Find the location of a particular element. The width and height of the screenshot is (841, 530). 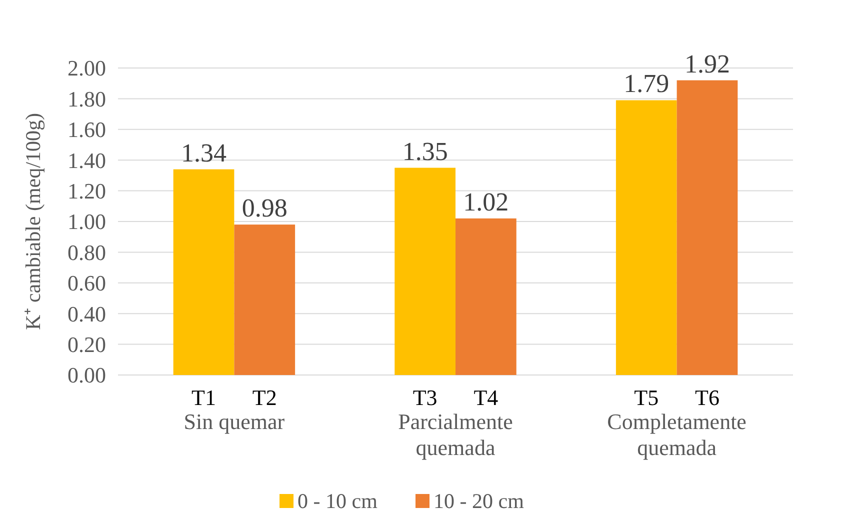

y-tick-label: 1.00 is located at coordinates (87, 221).